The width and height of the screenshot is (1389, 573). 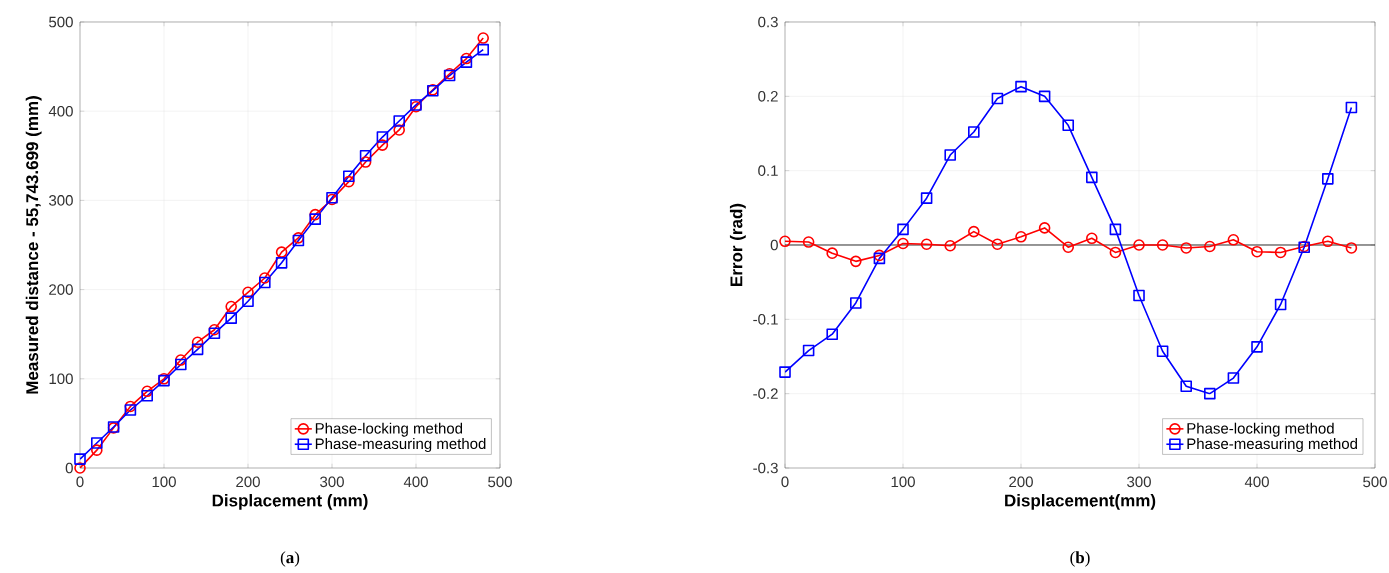 I want to click on y-tick-label: 400, so click(x=60, y=111).